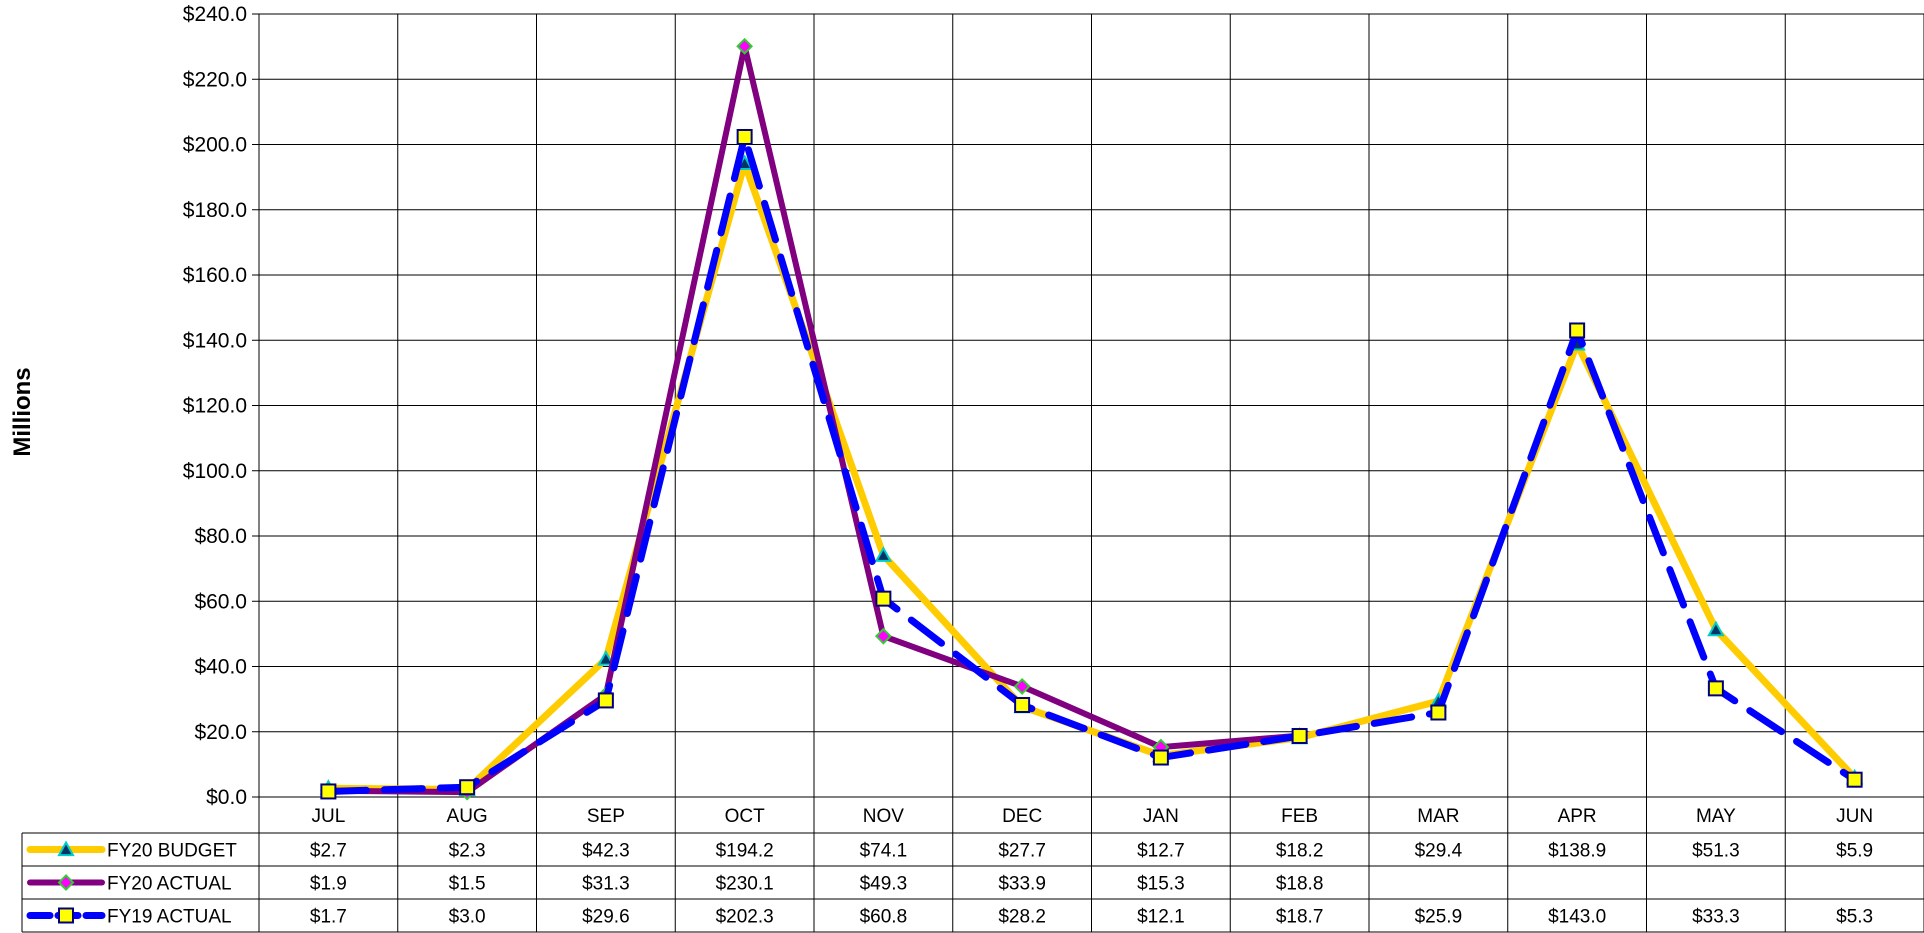  I want to click on data-table-cell: $12.1, so click(1161, 917).